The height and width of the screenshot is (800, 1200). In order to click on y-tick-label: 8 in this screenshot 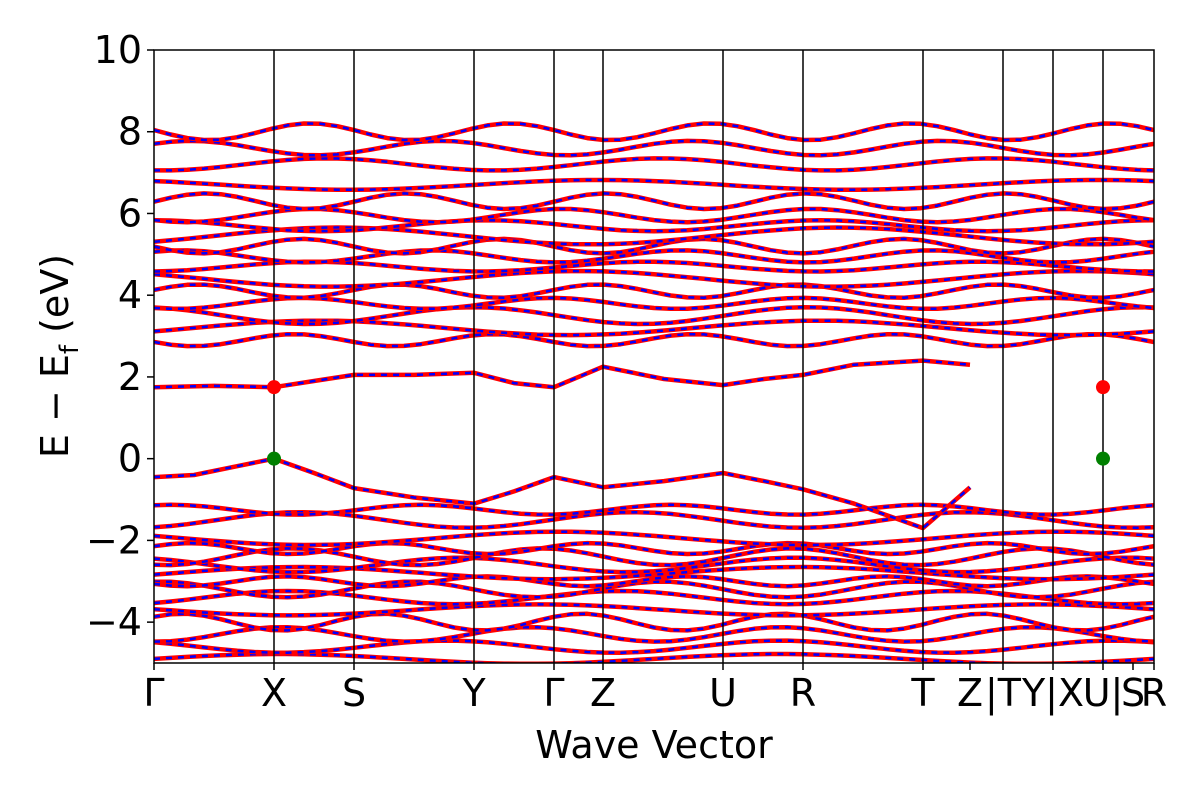, I will do `click(130, 132)`.